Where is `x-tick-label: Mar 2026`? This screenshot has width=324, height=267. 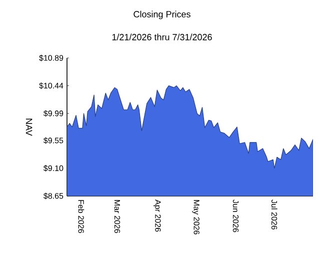
x-tick-label: Mar 2026 is located at coordinates (117, 216).